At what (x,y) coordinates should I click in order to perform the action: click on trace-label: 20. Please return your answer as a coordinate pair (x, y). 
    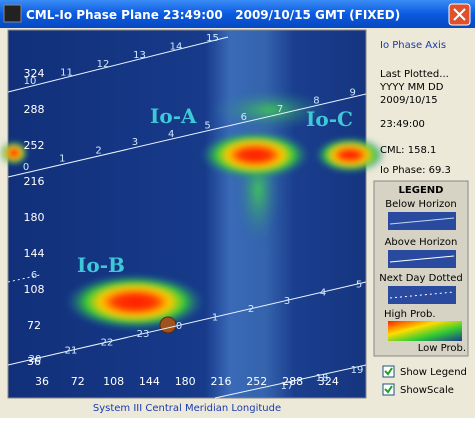
    Looking at the image, I should click on (35, 359).